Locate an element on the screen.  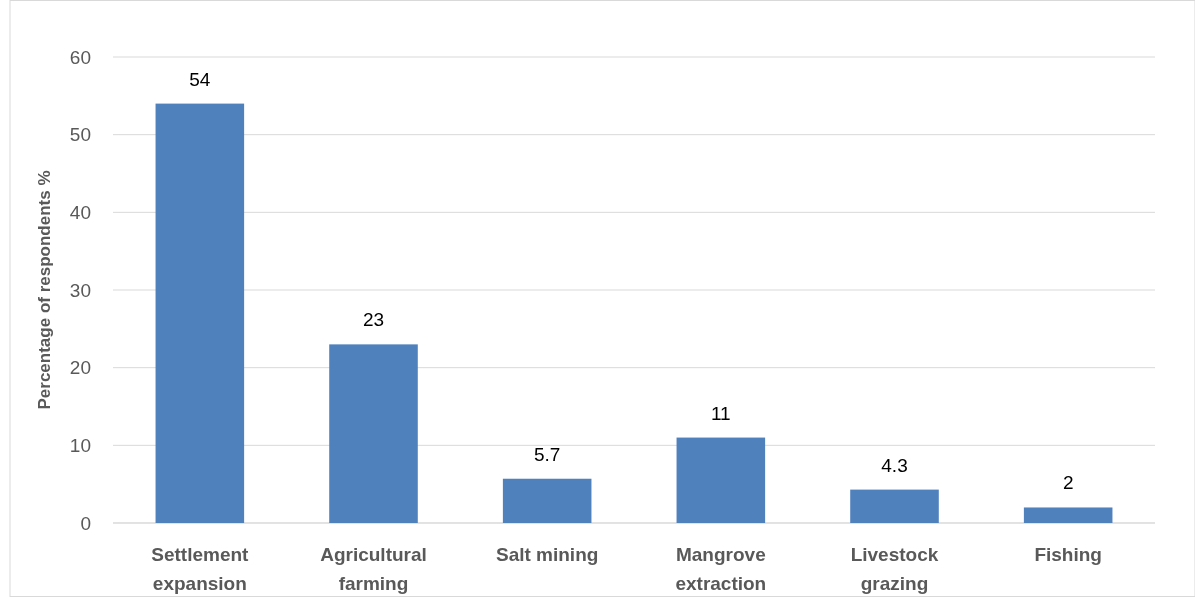
data-label: 4.3 is located at coordinates (894, 465).